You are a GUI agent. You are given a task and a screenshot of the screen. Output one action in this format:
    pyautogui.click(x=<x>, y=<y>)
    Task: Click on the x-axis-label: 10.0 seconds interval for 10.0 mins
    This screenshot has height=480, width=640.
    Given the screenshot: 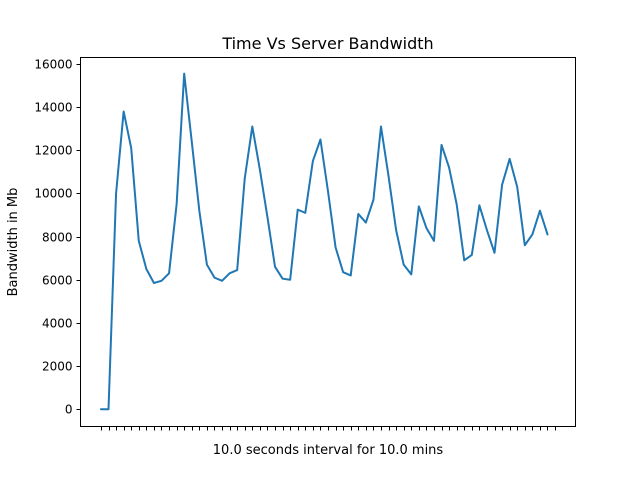 What is the action you would take?
    pyautogui.click(x=328, y=450)
    